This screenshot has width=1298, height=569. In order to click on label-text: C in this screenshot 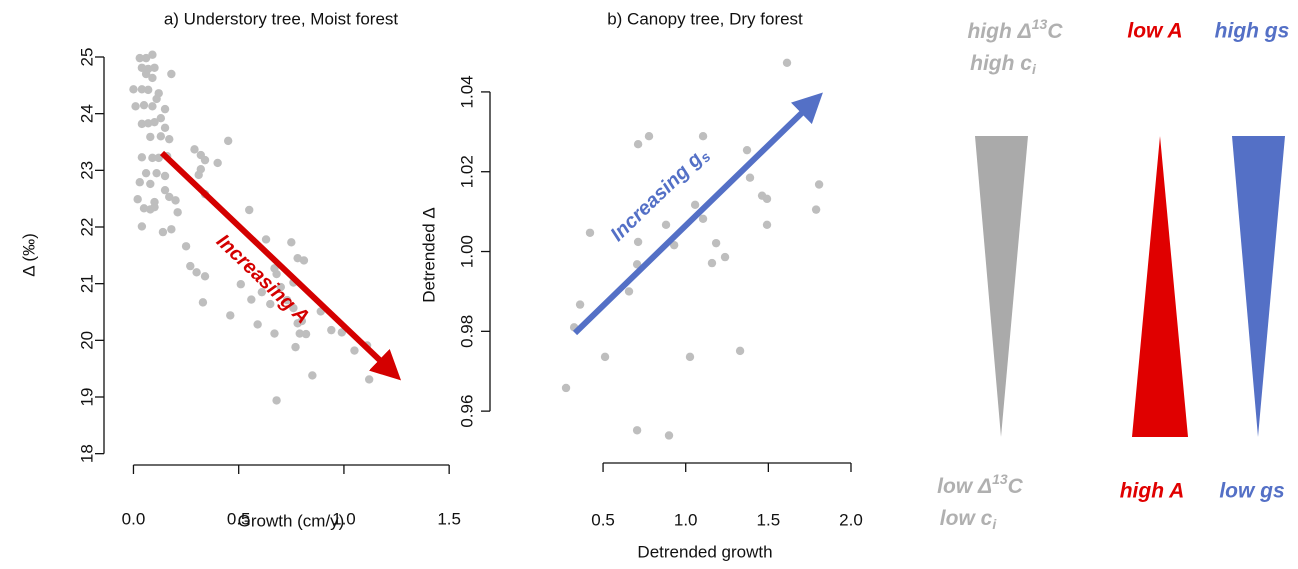, I will do `click(1016, 486)`.